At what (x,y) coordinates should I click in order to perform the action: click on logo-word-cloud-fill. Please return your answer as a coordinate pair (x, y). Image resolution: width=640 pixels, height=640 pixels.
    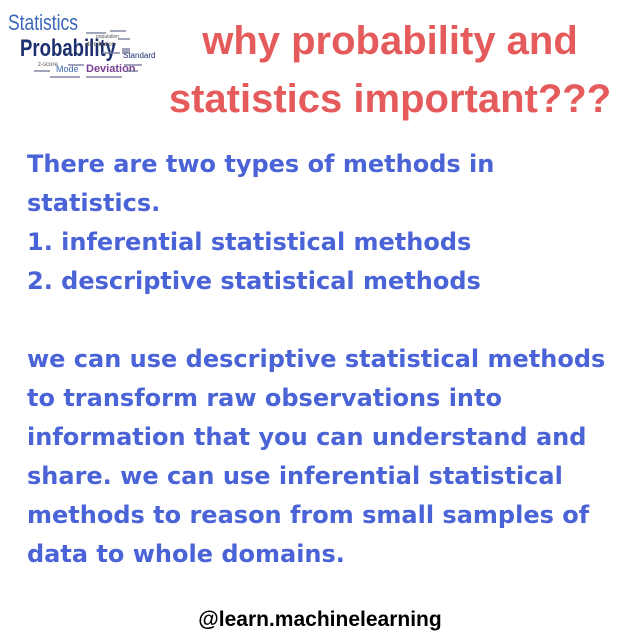
    Looking at the image, I should click on (88, 54).